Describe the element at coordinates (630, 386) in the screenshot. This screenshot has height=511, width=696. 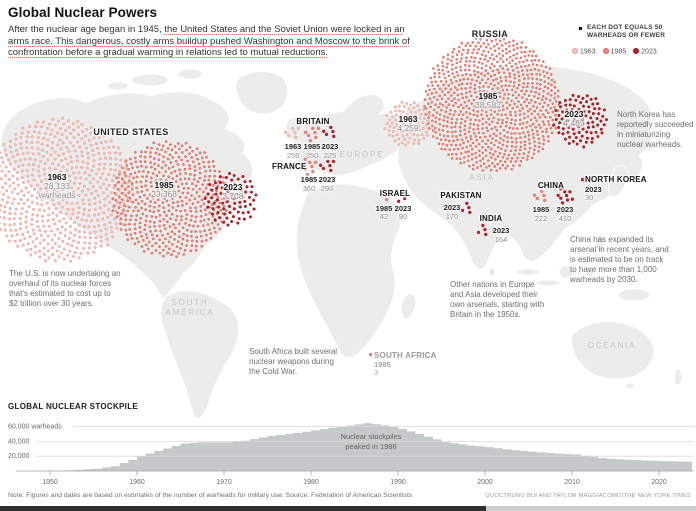
I see `island-tasmania` at that location.